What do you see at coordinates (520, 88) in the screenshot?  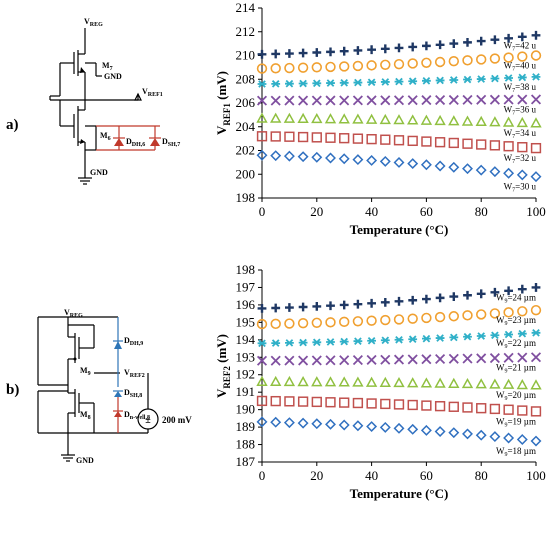 I see `series-label: W7=38 u` at bounding box center [520, 88].